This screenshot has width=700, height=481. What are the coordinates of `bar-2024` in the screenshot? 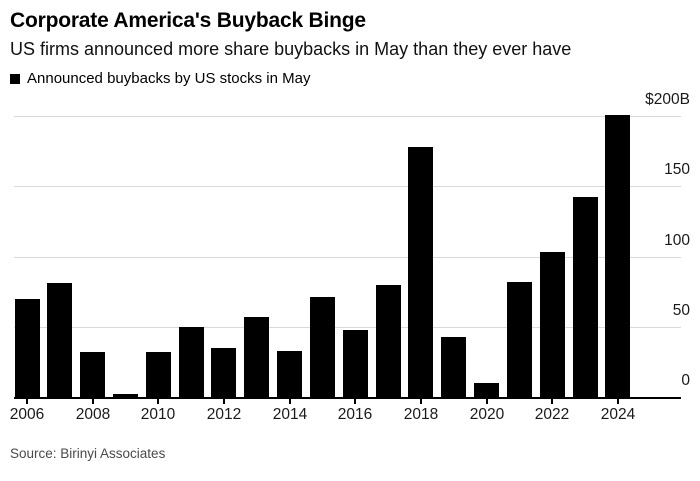 It's located at (617, 256).